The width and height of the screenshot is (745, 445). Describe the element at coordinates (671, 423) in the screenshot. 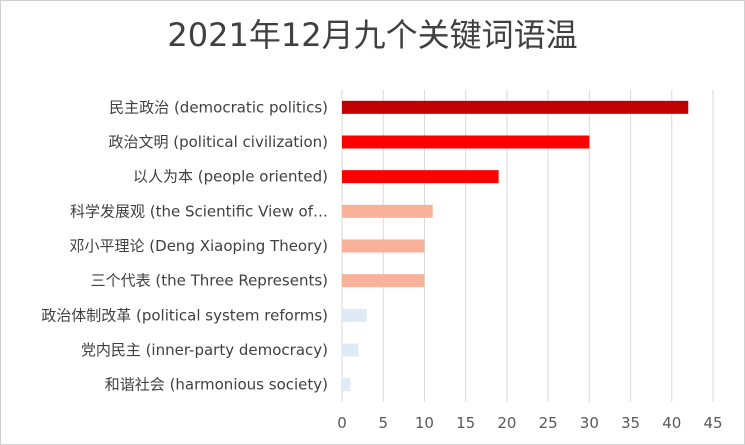

I see `x-tick-label: 40` at that location.